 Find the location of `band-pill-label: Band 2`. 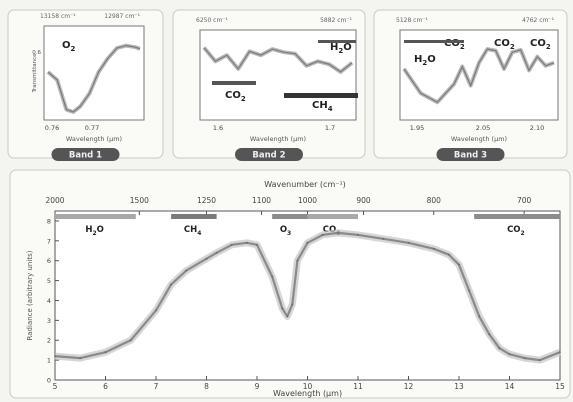

band-pill-label: Band 2 is located at coordinates (268, 156).